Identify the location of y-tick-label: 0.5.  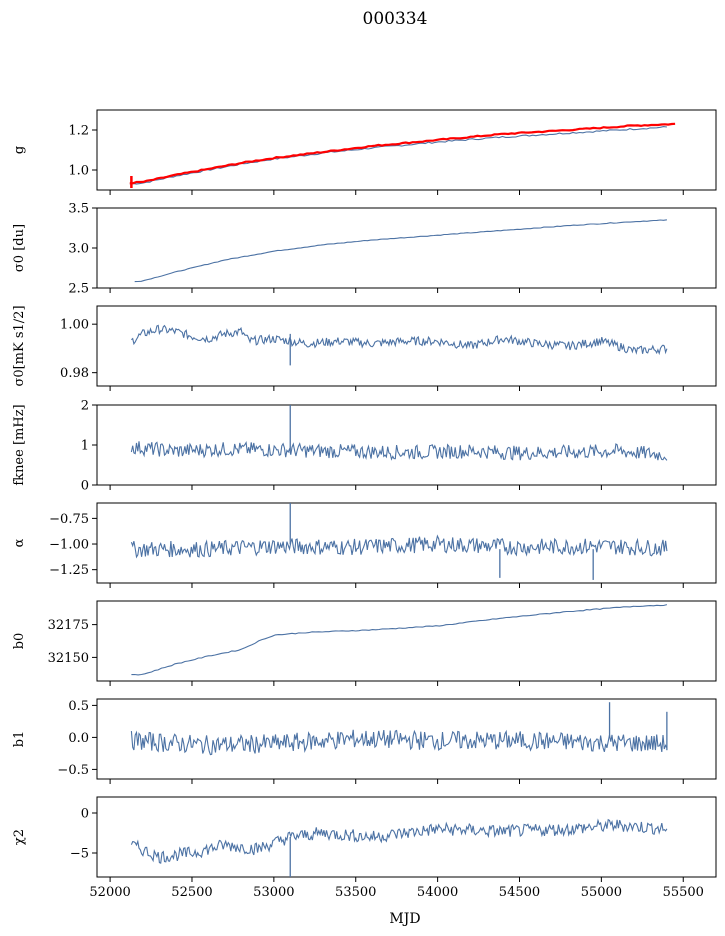
(78, 706).